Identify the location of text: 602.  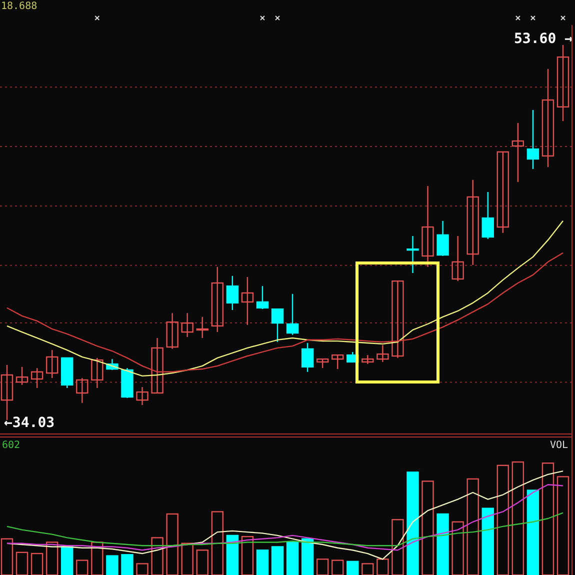
(11, 445).